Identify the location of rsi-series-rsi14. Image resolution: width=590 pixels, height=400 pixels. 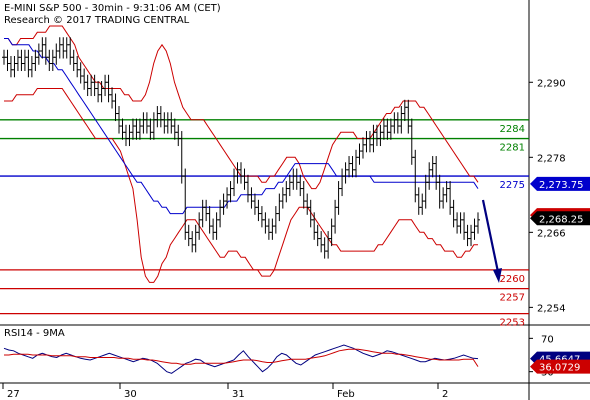
(241, 359).